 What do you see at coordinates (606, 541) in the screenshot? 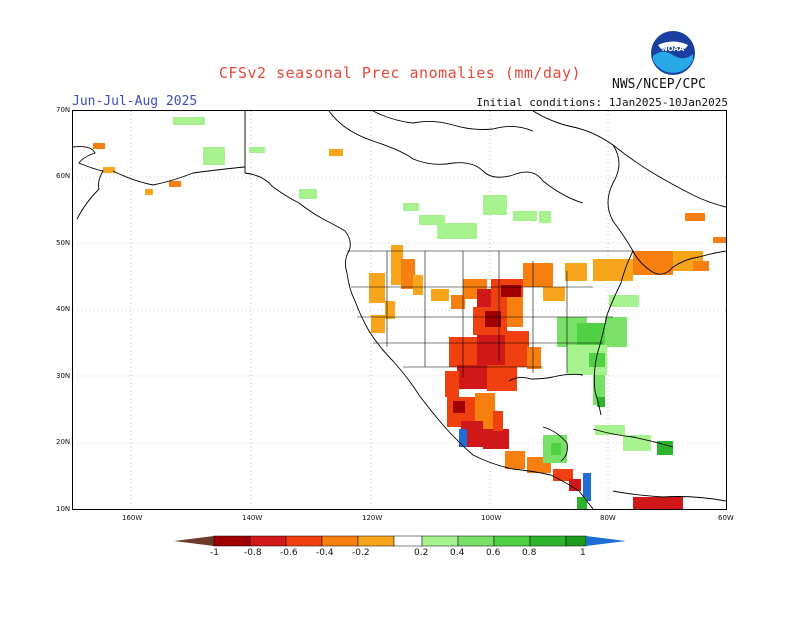
I see `legend-arrow-right` at bounding box center [606, 541].